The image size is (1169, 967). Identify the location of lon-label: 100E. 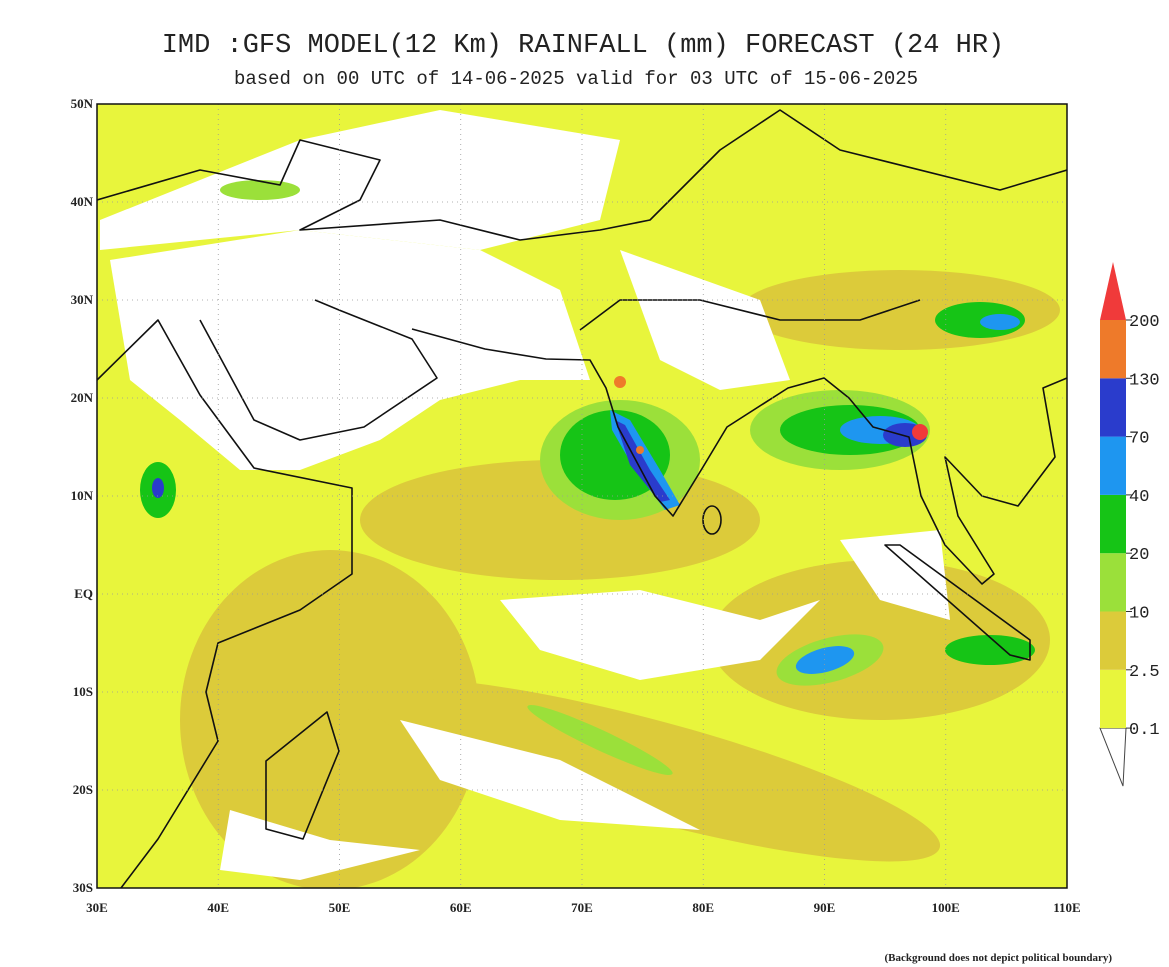
(946, 907).